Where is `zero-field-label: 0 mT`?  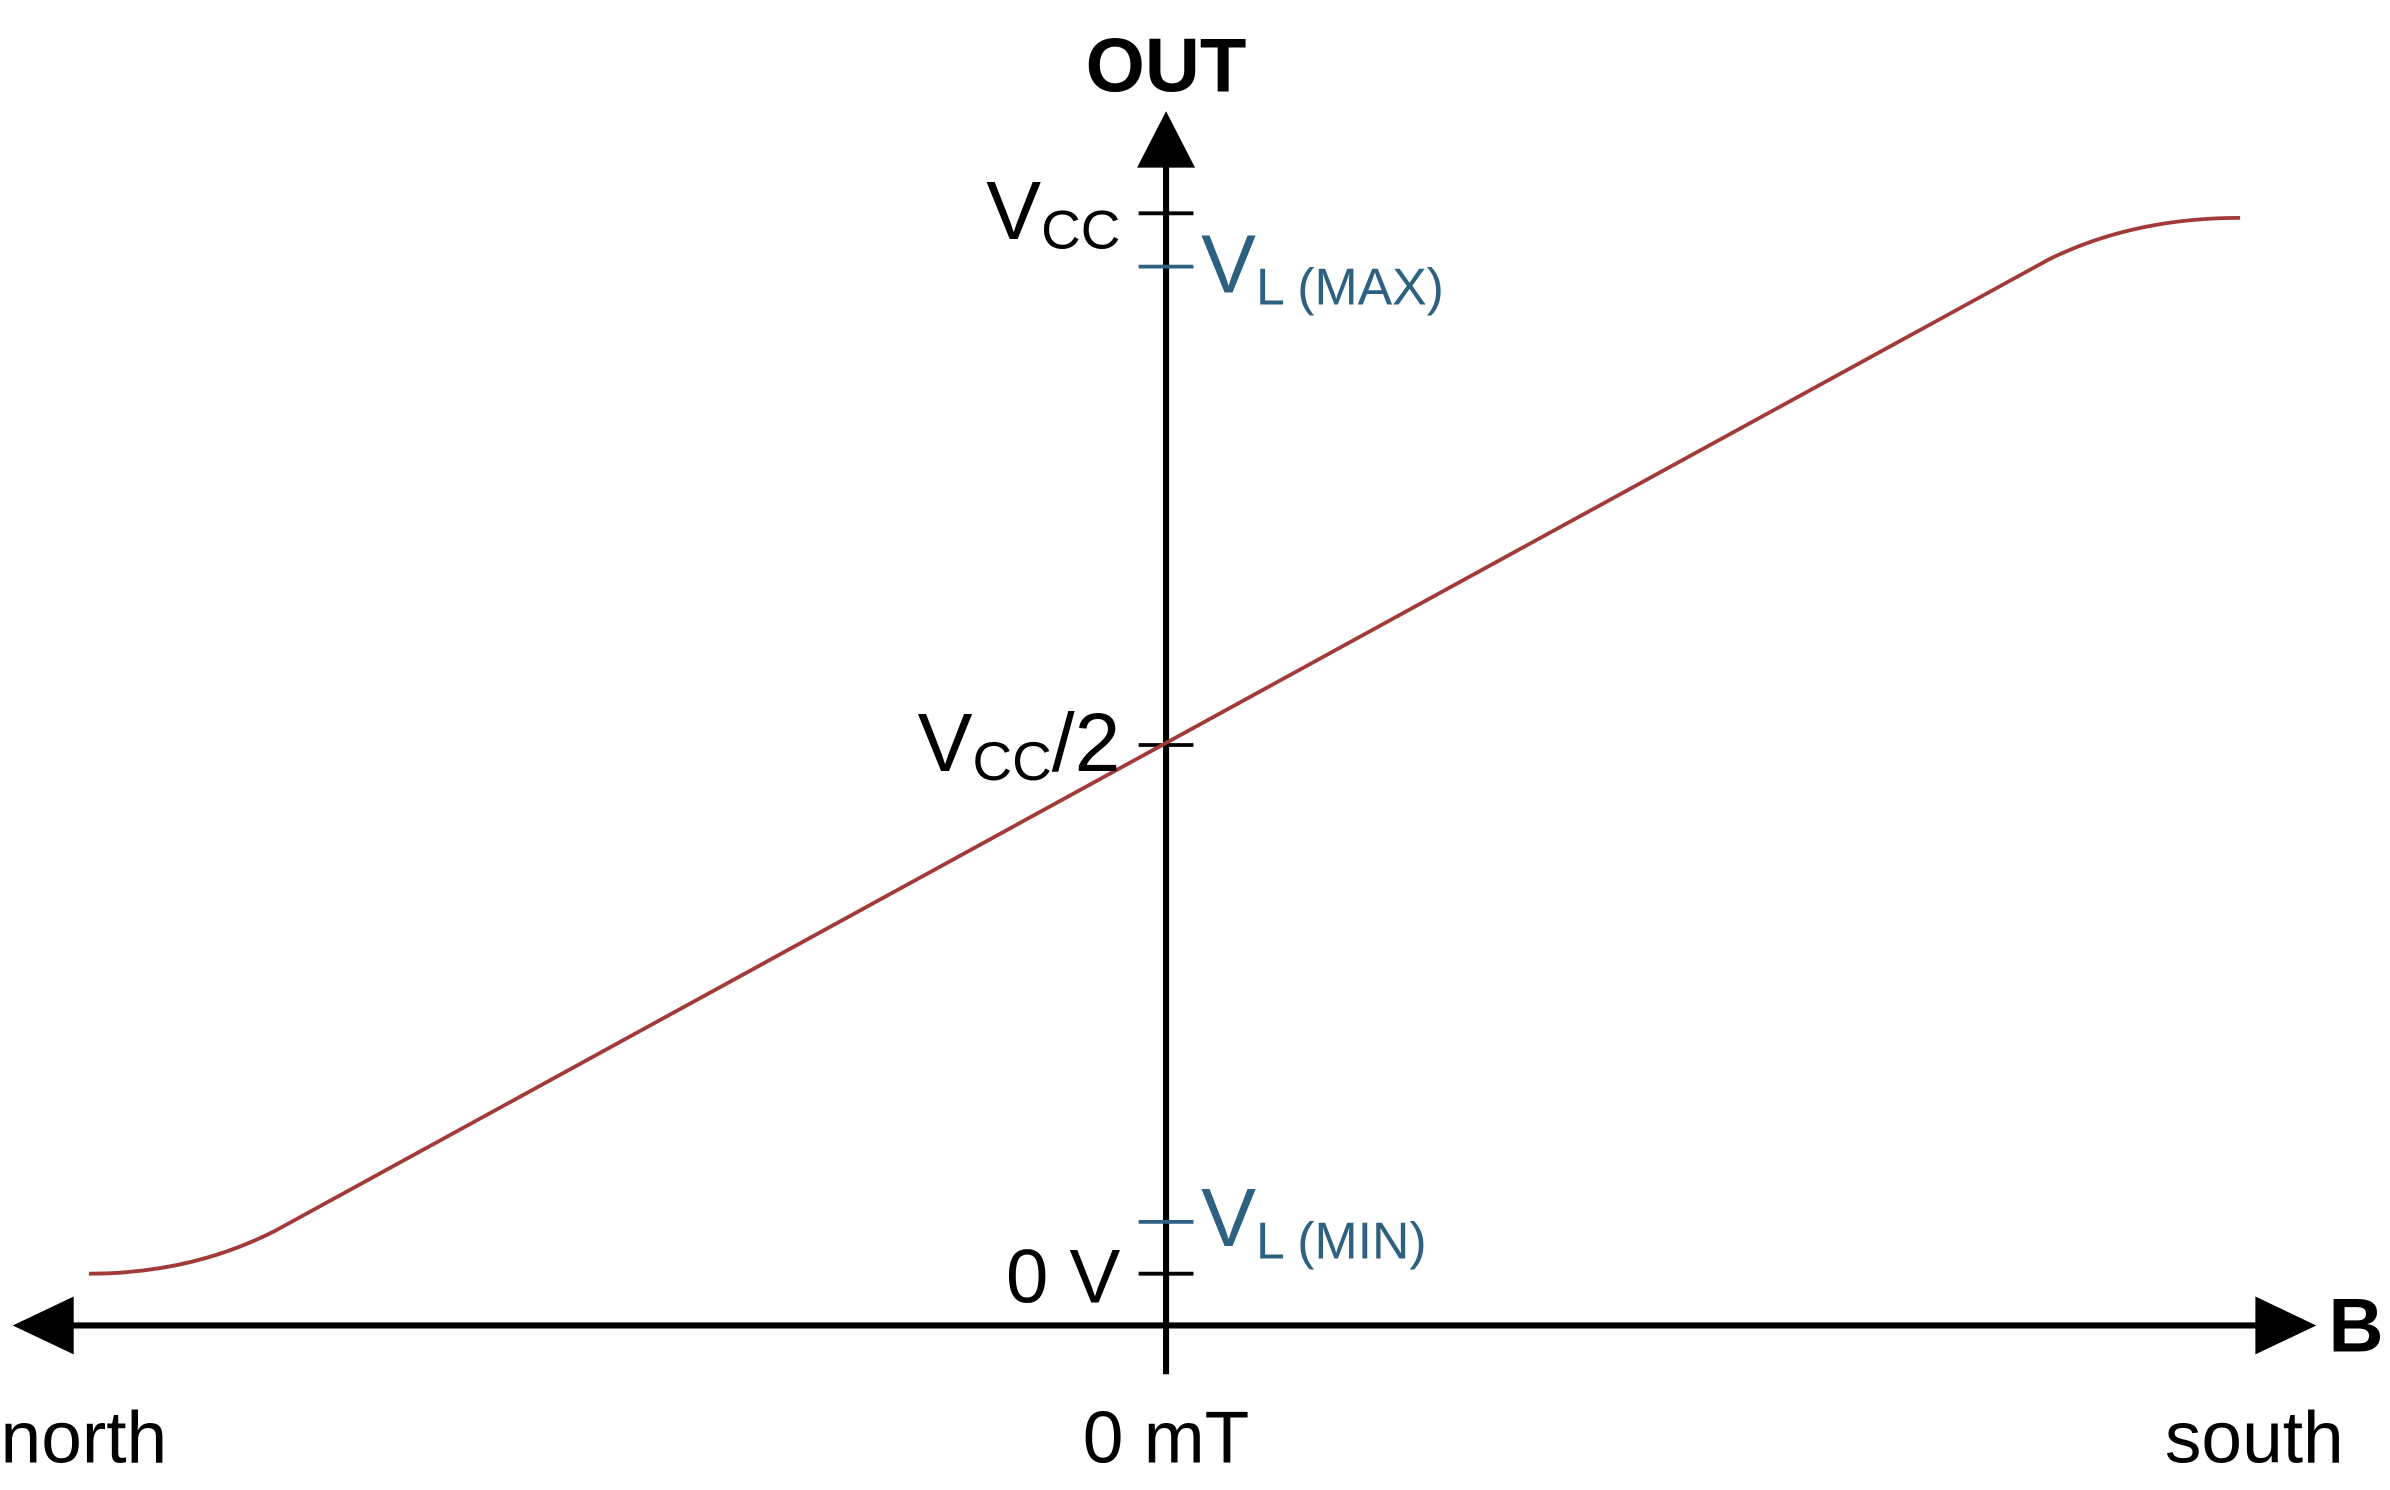
zero-field-label: 0 mT is located at coordinates (1166, 1438).